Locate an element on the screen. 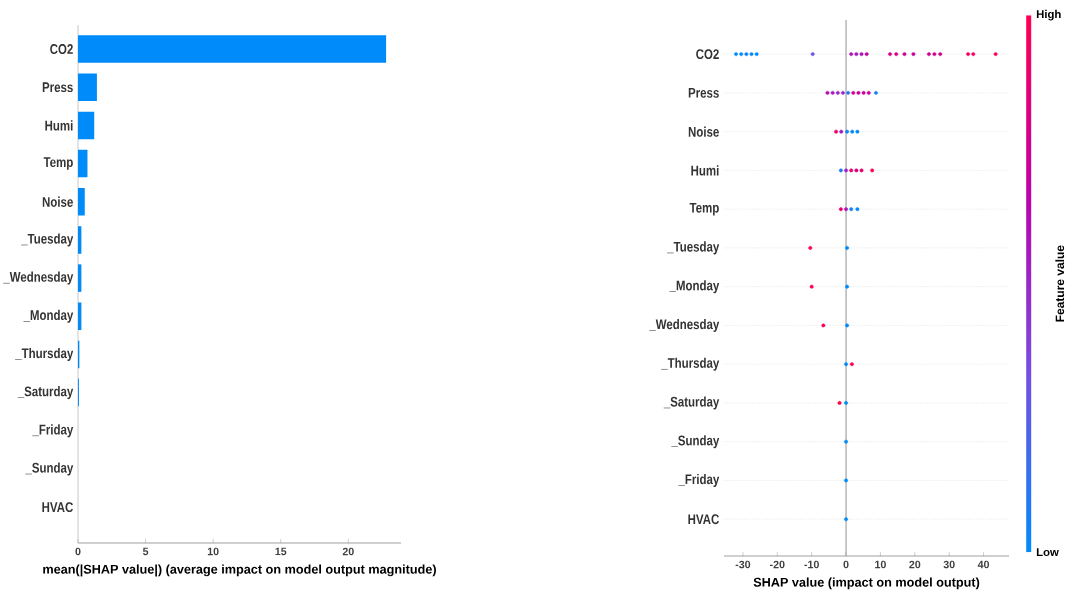  color-bar-title: Feature value is located at coordinates (1060, 283).